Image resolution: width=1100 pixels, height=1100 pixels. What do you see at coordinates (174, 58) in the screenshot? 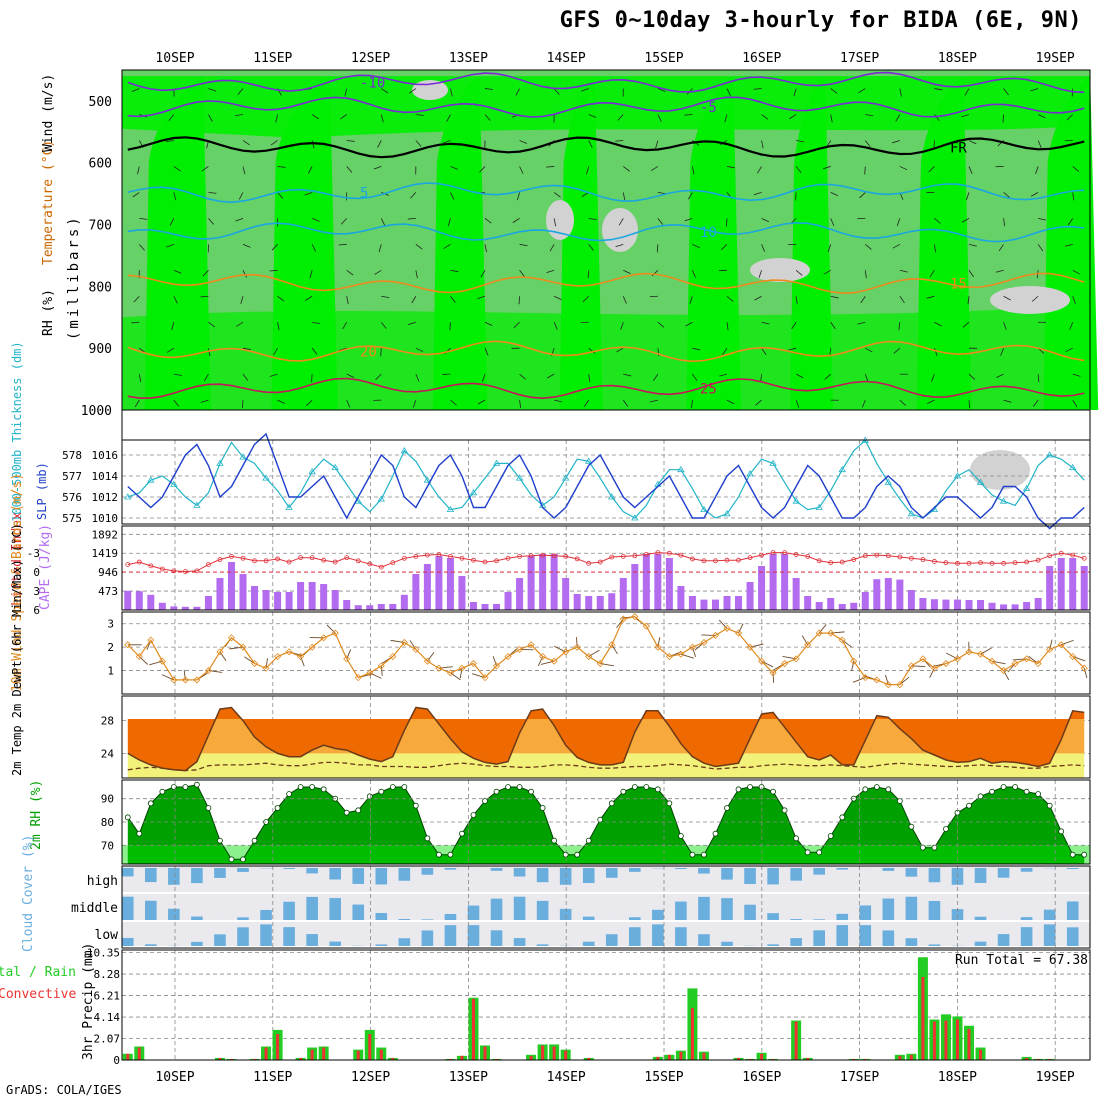
I see `date-label-top: 10SEP` at bounding box center [174, 58].